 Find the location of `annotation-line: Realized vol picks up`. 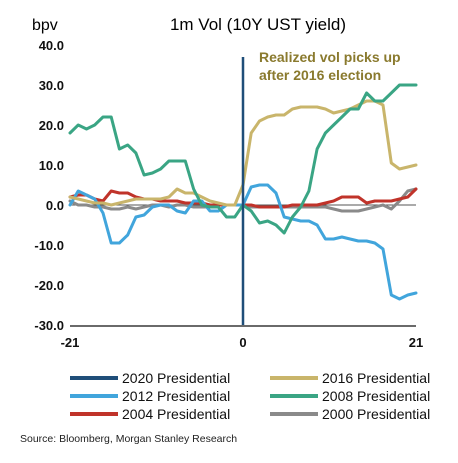

annotation-line: Realized vol picks up is located at coordinates (330, 57).